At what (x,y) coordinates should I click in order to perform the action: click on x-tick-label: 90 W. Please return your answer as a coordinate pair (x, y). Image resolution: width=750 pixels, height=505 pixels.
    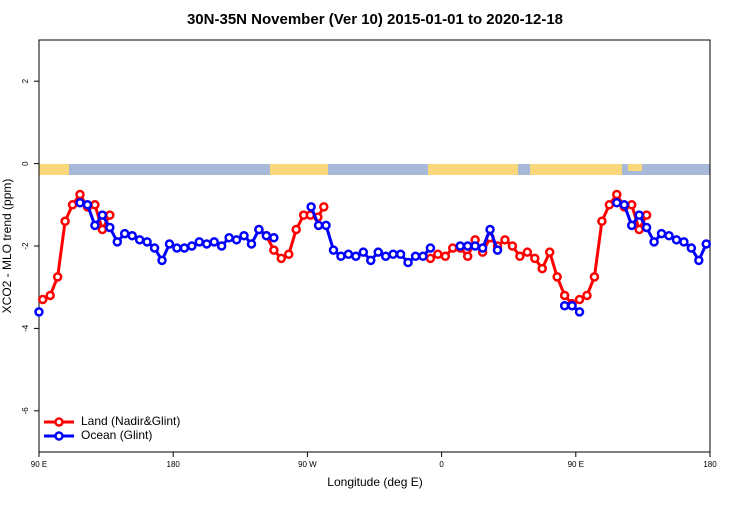
    Looking at the image, I should click on (307, 464).